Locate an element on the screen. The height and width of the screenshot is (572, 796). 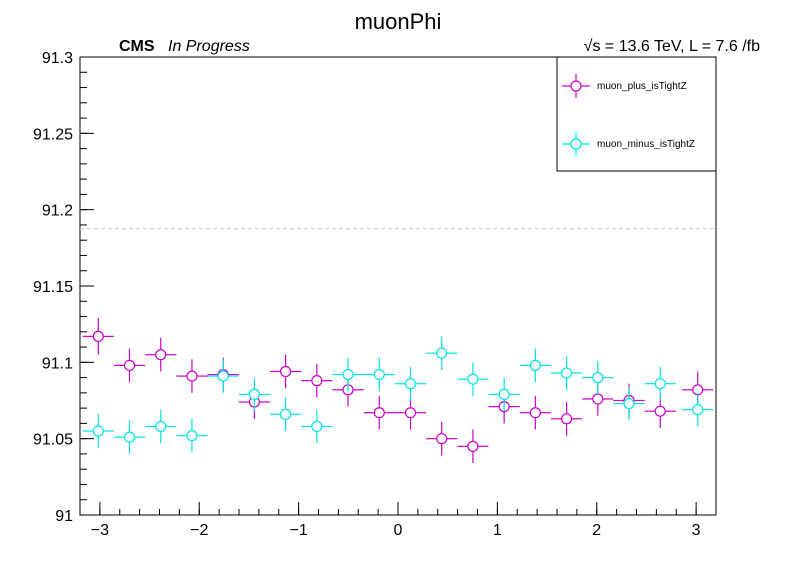
x-tick-label: −3 is located at coordinates (100, 530).